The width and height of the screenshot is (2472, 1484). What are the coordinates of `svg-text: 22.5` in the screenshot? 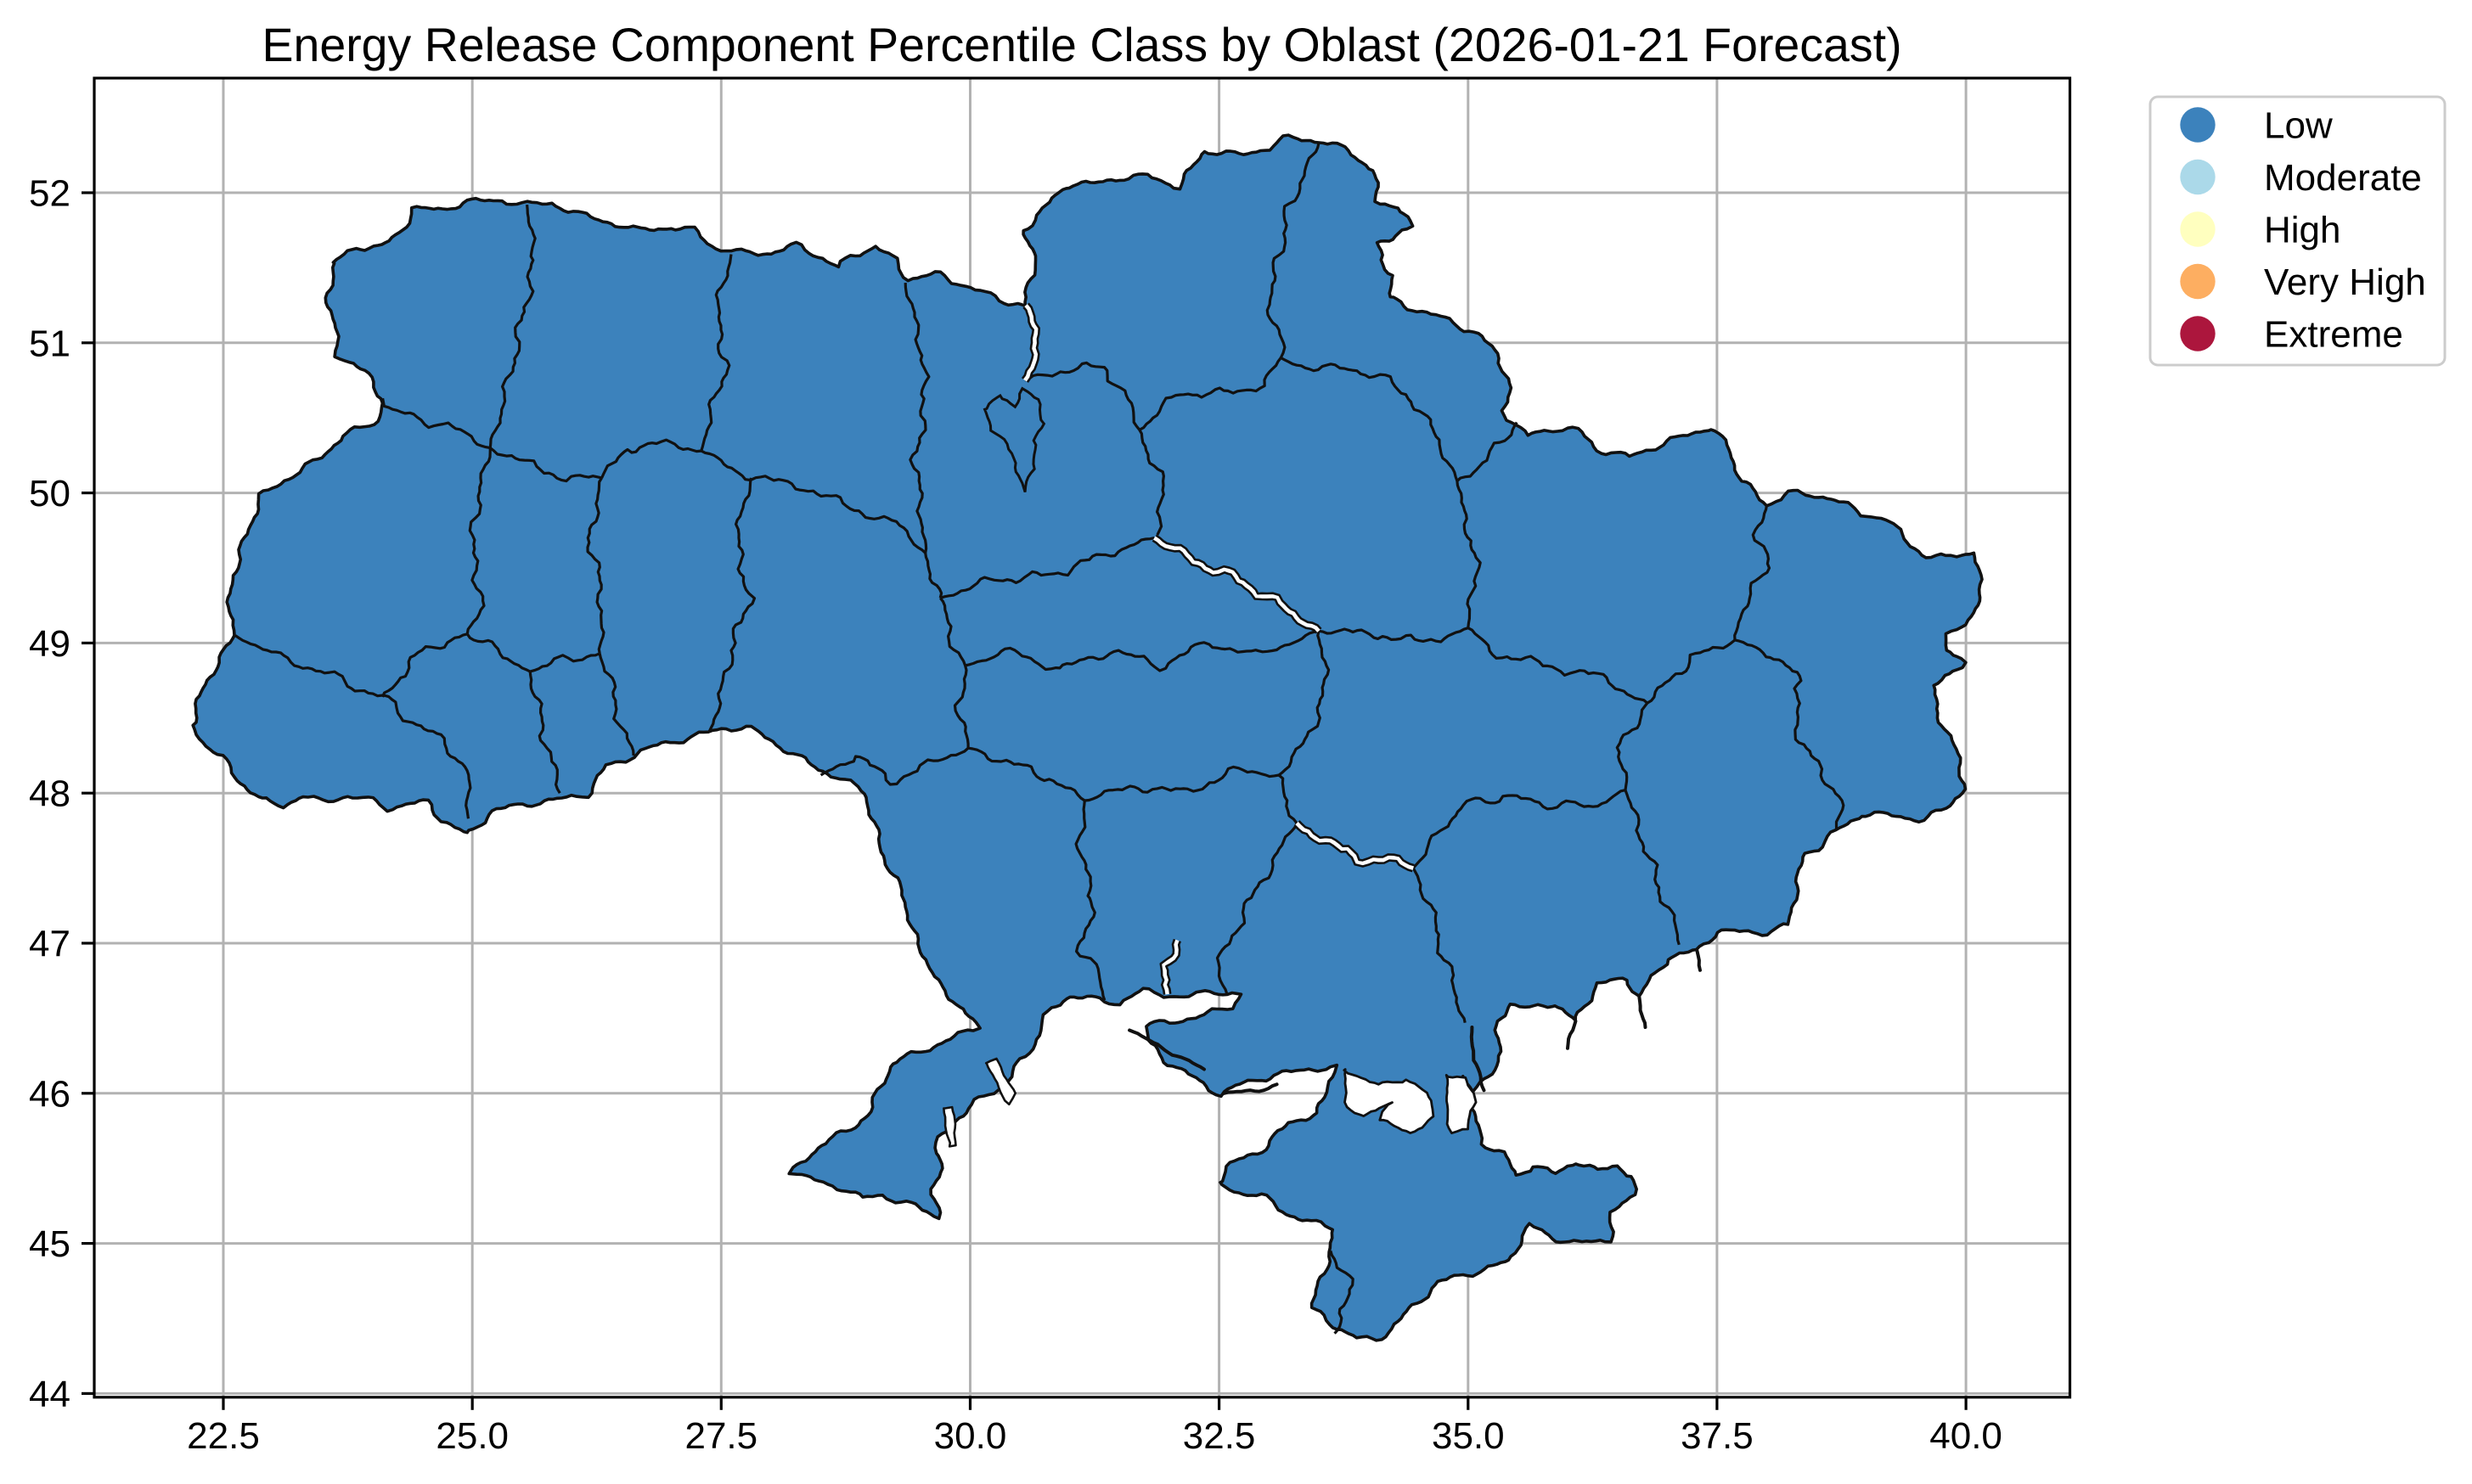 It's located at (224, 1436).